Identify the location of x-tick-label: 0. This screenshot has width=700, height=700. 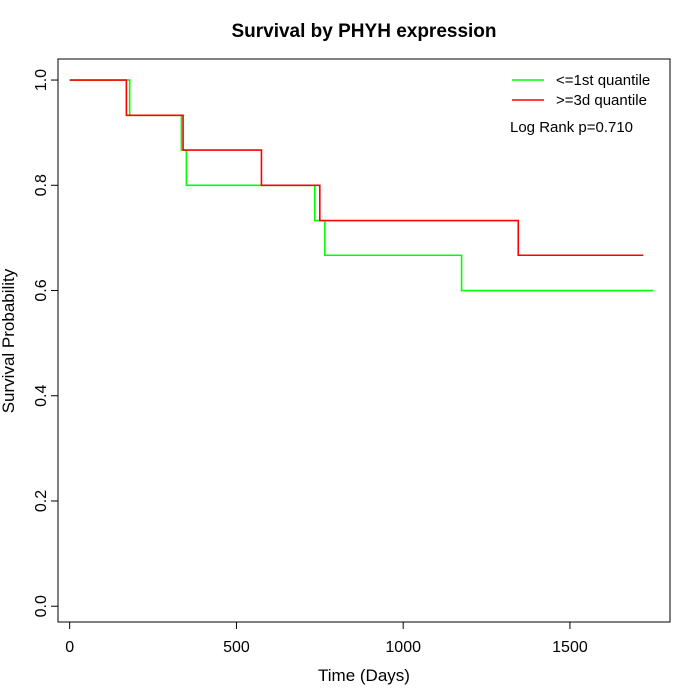
(69, 647).